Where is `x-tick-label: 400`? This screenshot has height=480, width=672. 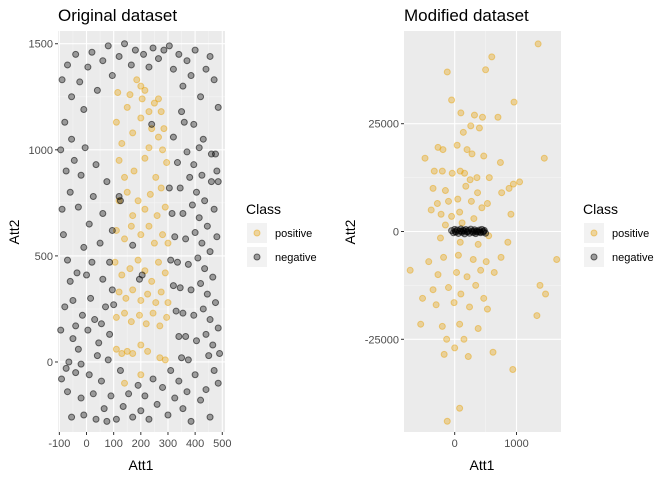 x-tick-label: 400 is located at coordinates (195, 444).